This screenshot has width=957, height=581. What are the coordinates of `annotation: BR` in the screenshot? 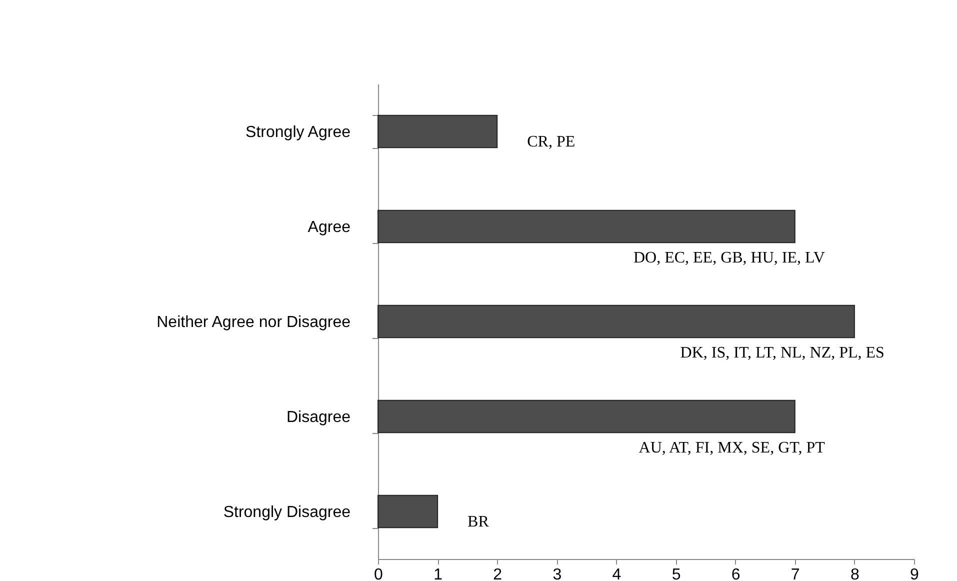 It's located at (479, 522).